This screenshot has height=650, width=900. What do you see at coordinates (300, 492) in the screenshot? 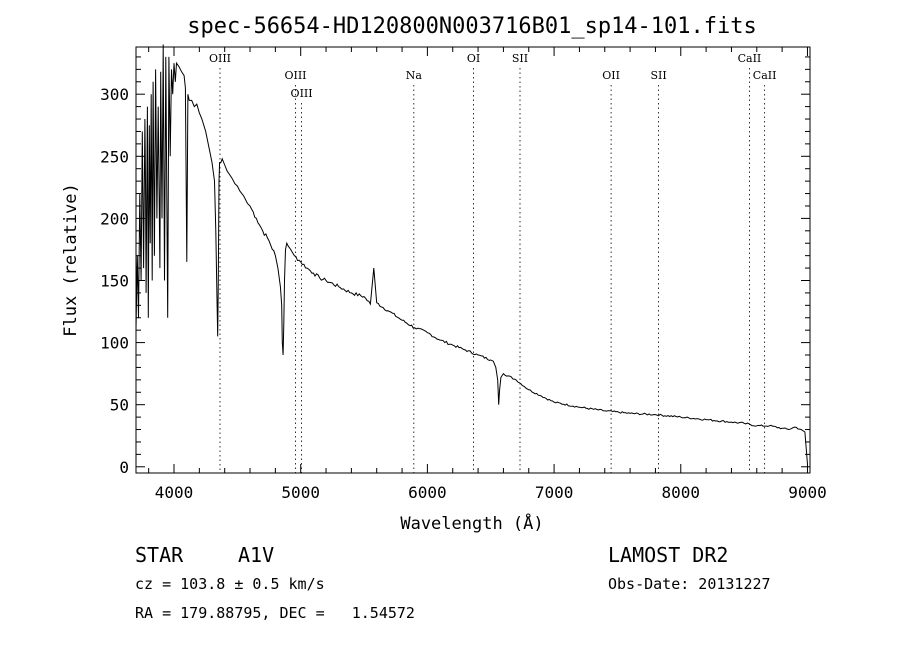
I see `x-tick-label: 5000` at bounding box center [300, 492].